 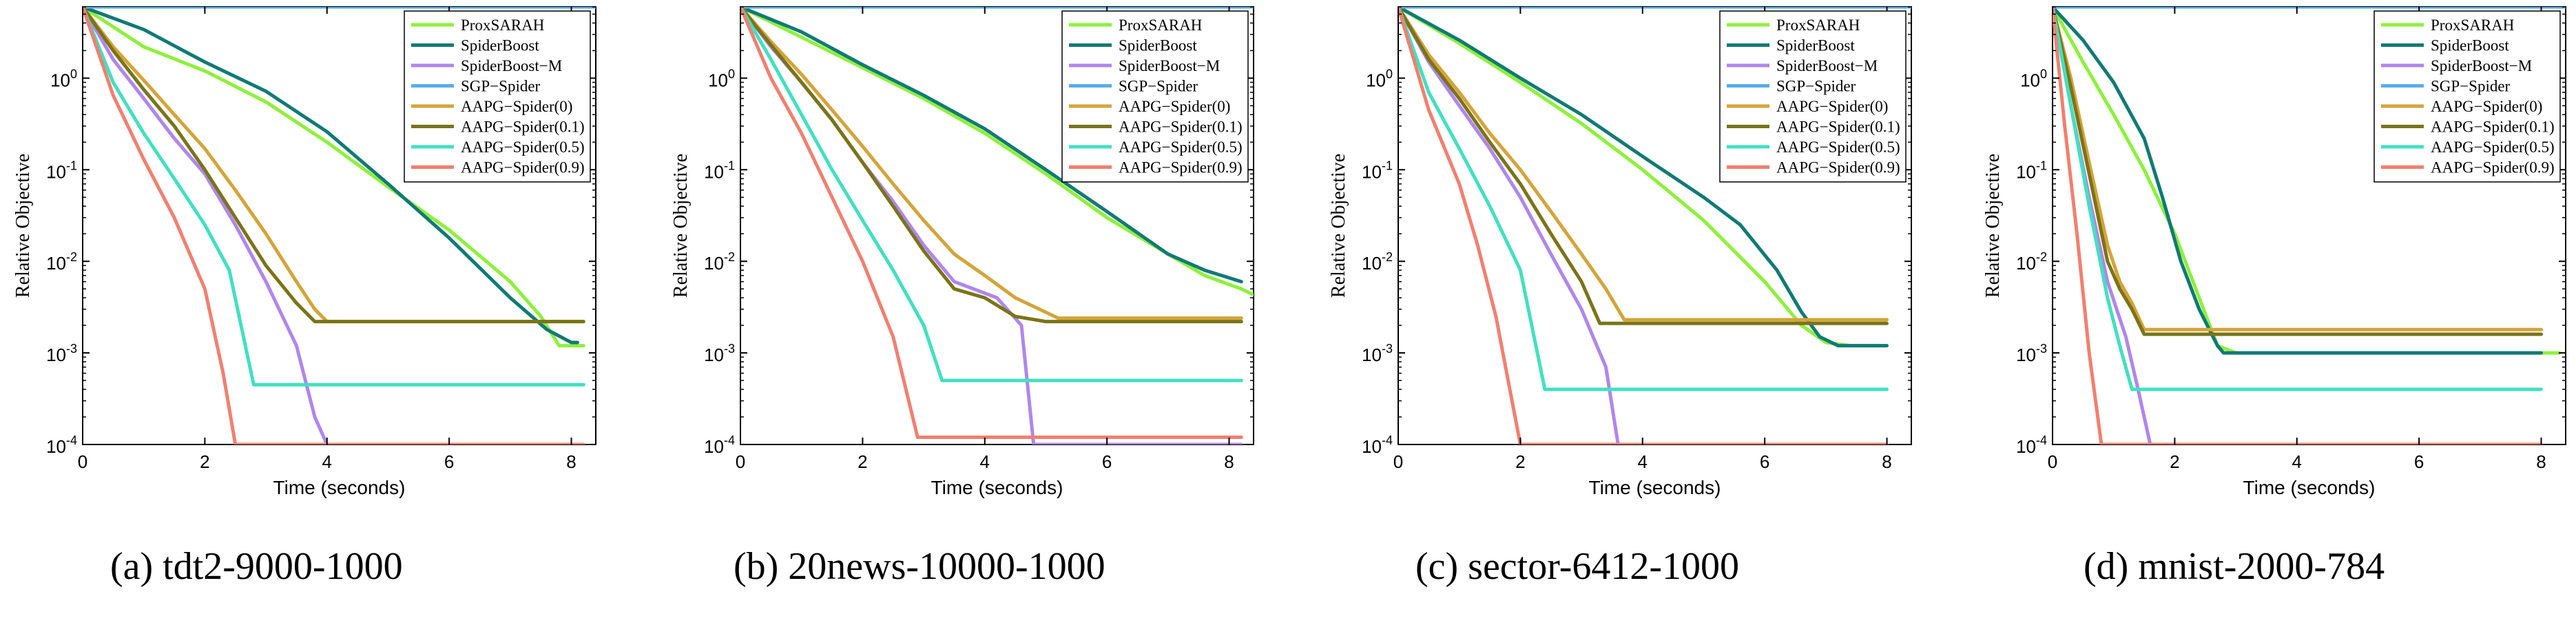 What do you see at coordinates (919, 566) in the screenshot?
I see `panel-caption: (b) 20news-10000-1000` at bounding box center [919, 566].